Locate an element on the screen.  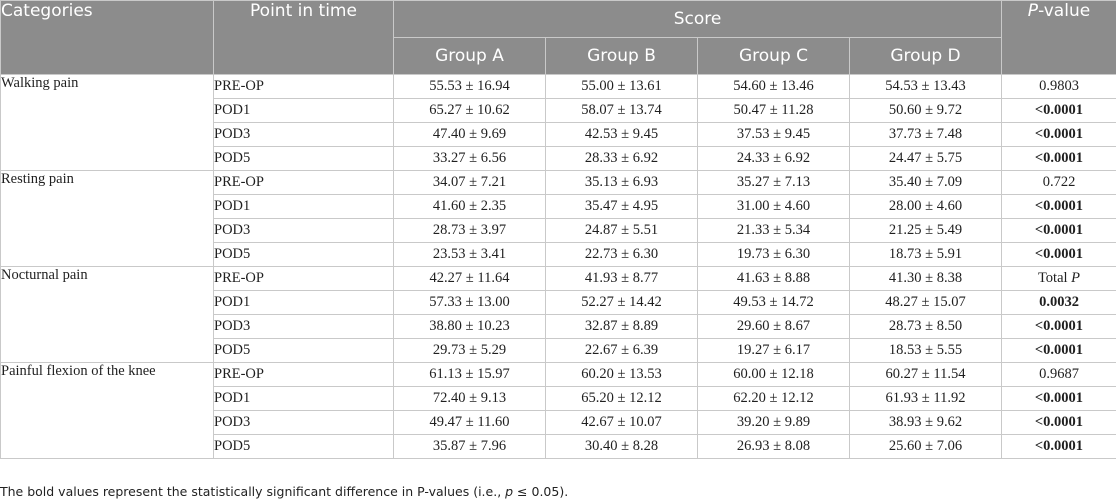
score-cell-group-b: 22.73 ± 6.30 is located at coordinates (621, 254).